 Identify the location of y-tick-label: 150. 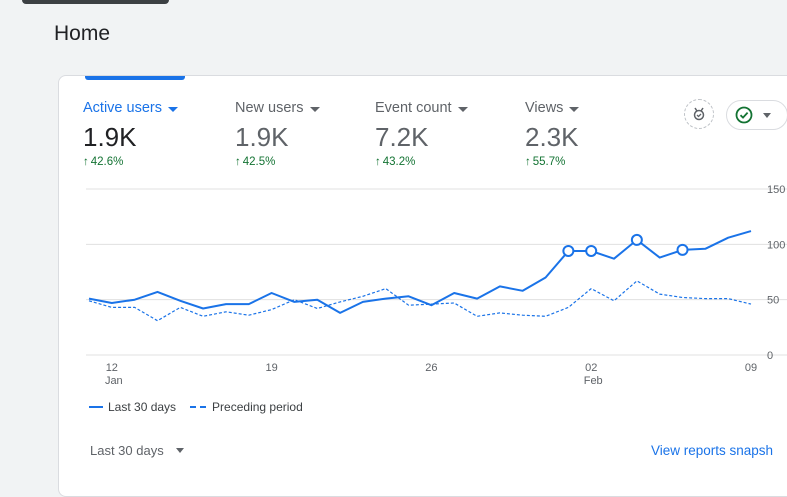
(776, 190).